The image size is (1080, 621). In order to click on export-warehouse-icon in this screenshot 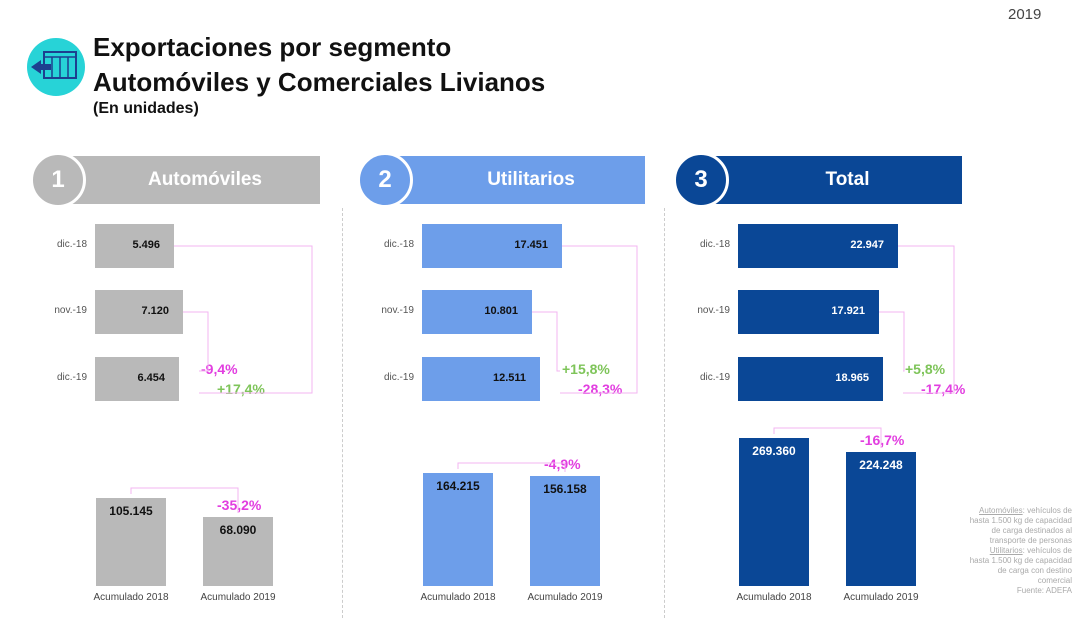, I will do `click(56, 67)`.